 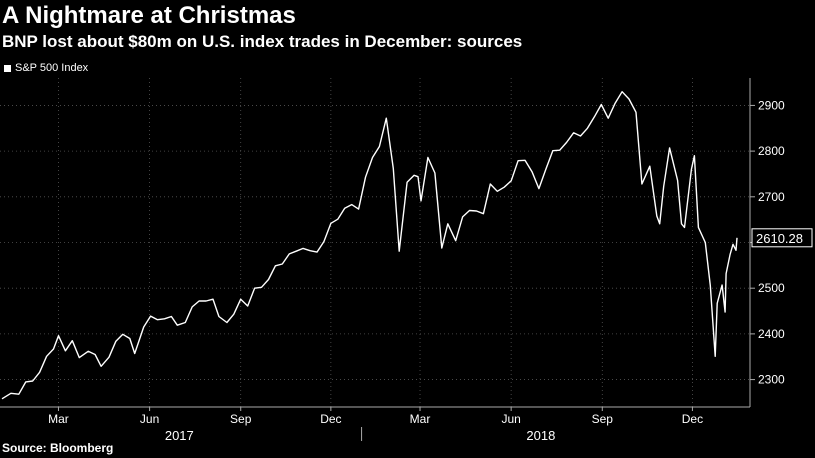 I want to click on y-tick-label: 2900, so click(x=771, y=105).